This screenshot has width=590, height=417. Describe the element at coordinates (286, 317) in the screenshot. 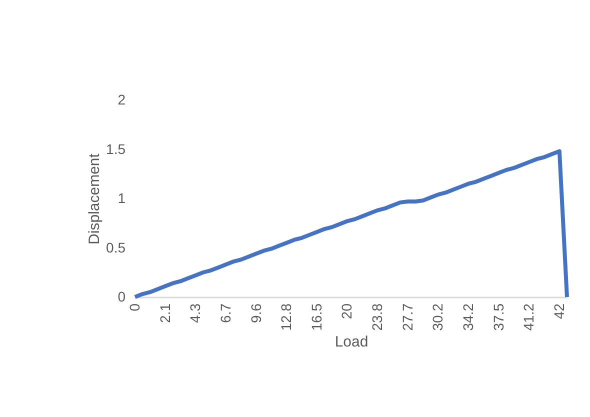

I see `x-tick-label: 12.8` at that location.